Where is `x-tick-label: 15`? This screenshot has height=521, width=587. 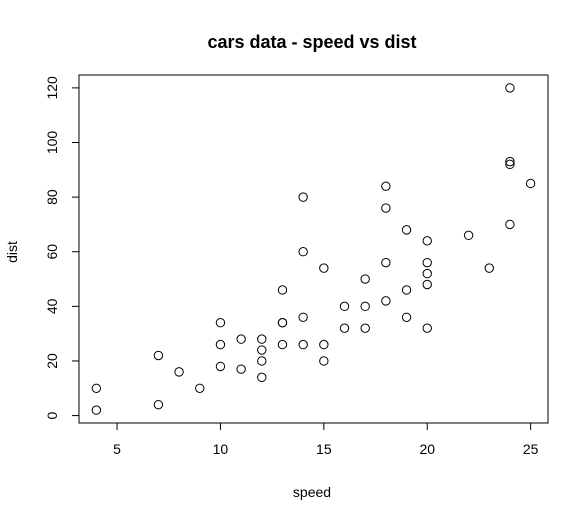 x-tick-label: 15 is located at coordinates (324, 449).